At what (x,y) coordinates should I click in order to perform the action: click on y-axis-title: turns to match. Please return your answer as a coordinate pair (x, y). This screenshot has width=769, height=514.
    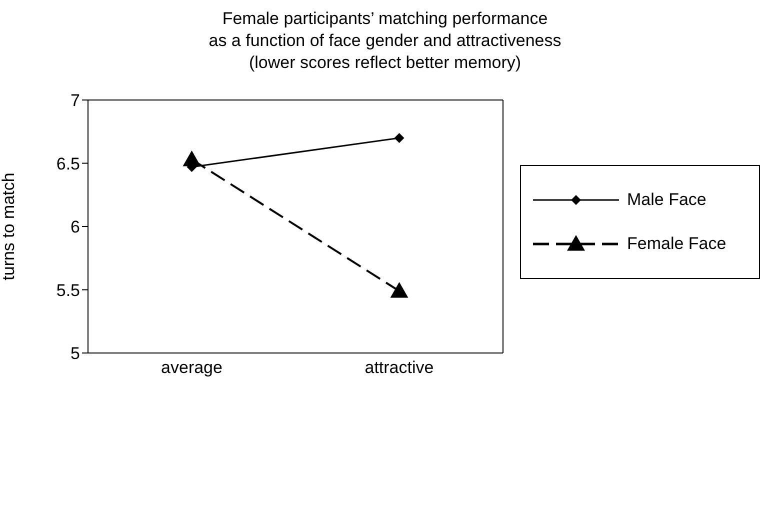
    Looking at the image, I should click on (9, 226).